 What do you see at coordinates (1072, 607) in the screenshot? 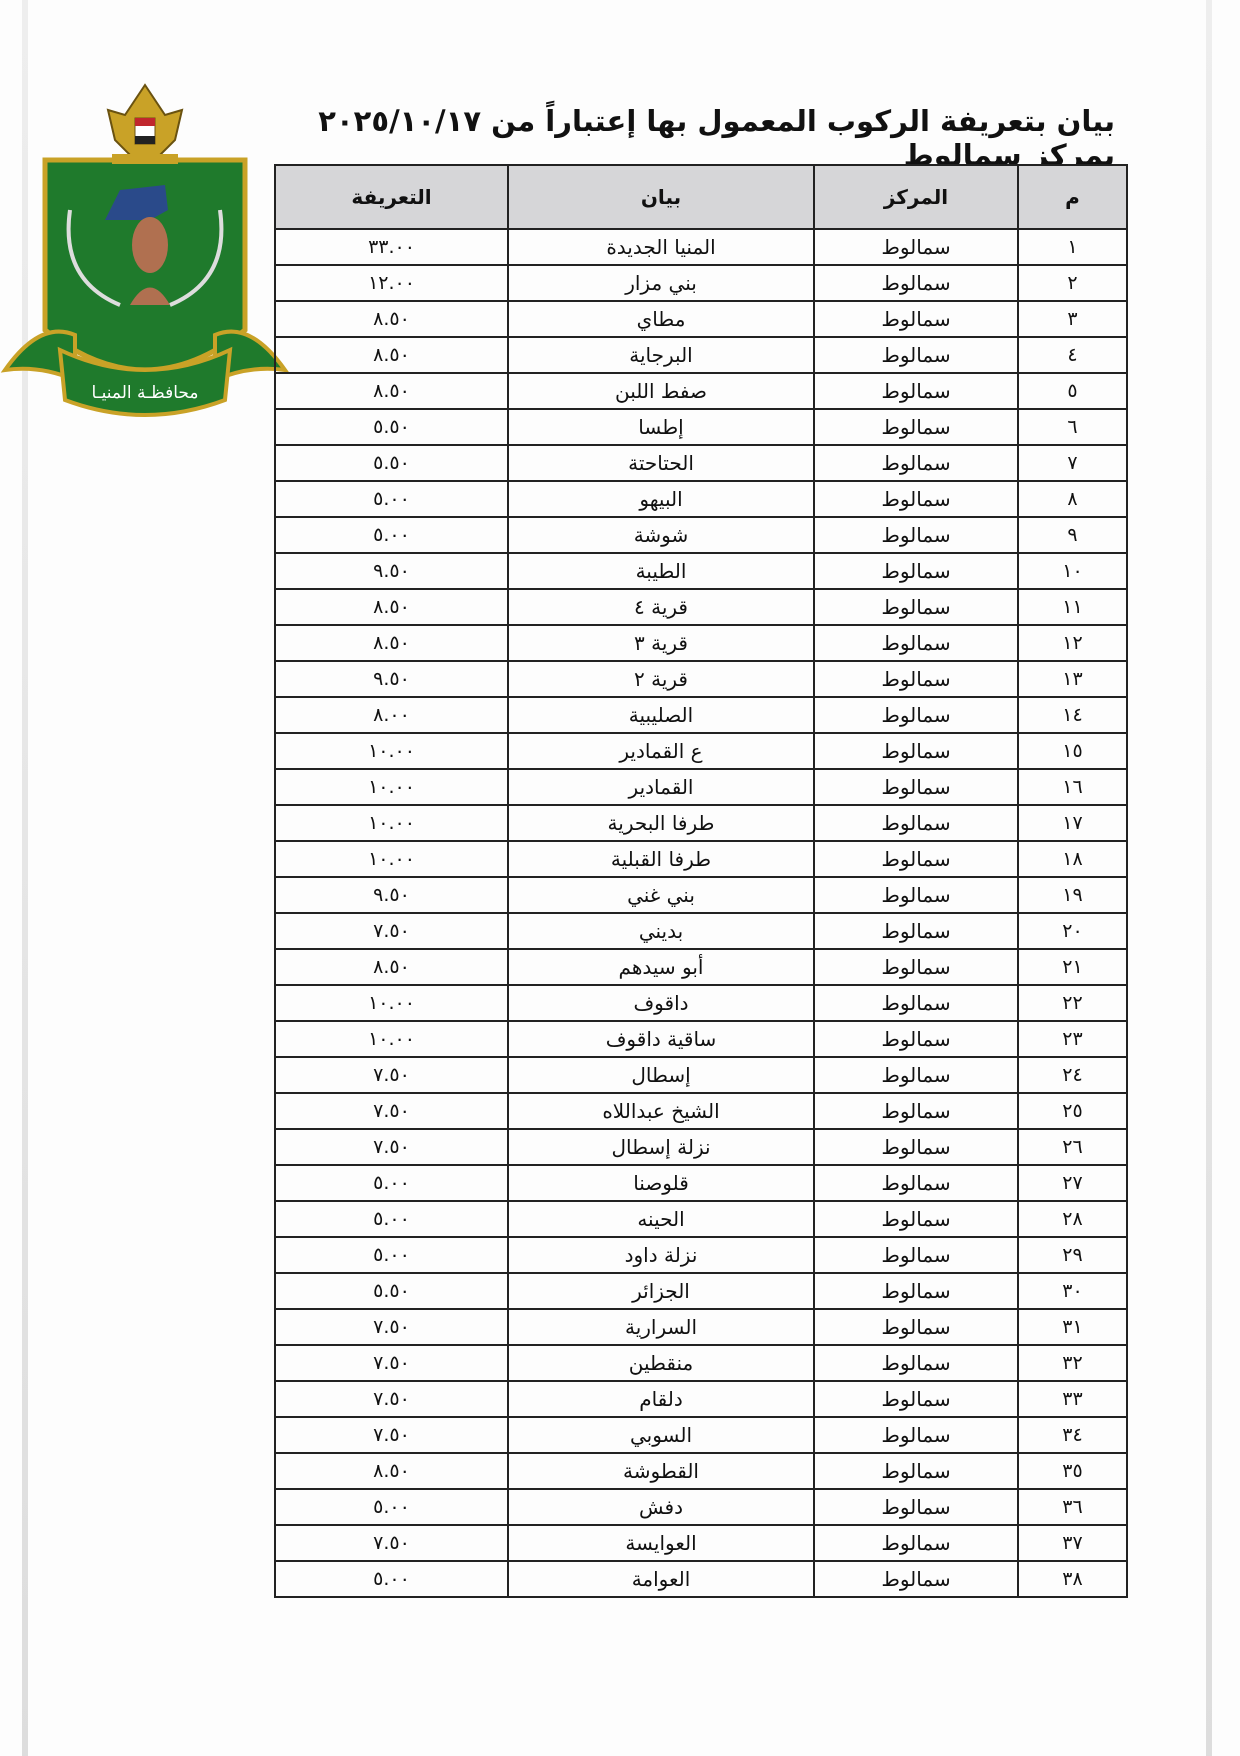
I see `cell-index: ١١` at bounding box center [1072, 607].